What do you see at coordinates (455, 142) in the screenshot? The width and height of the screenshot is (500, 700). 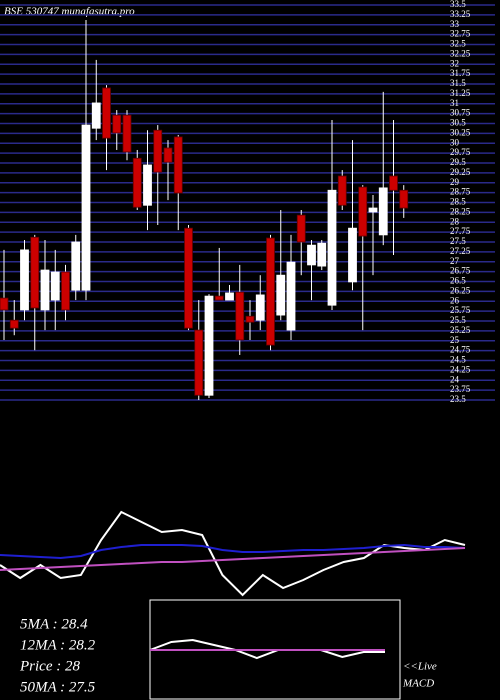 I see `y-tick-label: 30` at bounding box center [455, 142].